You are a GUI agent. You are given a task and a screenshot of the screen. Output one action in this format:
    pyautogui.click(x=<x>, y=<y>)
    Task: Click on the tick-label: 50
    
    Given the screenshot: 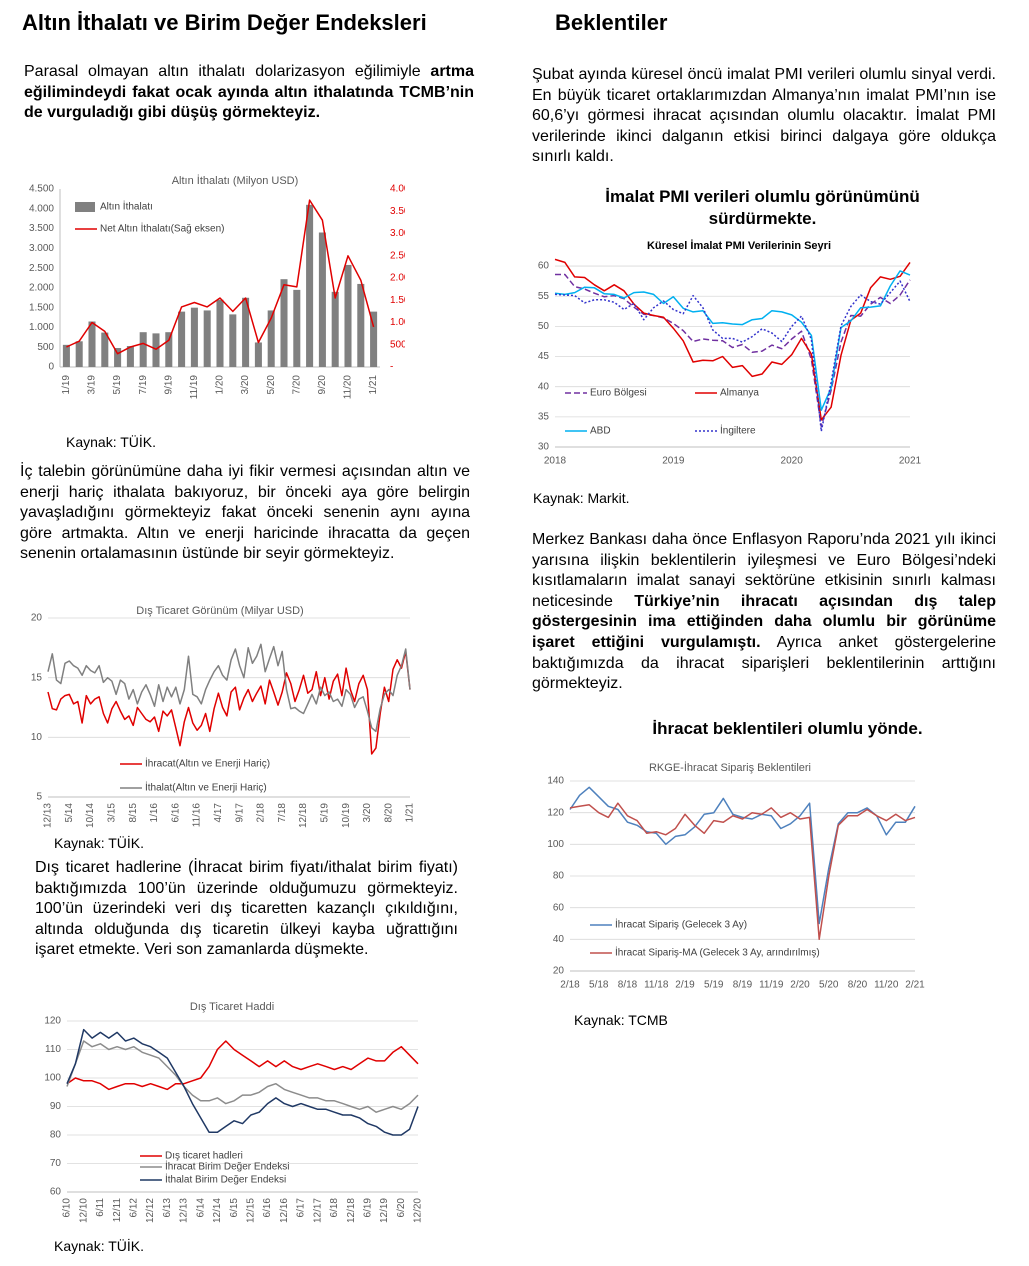 What is the action you would take?
    pyautogui.click(x=544, y=326)
    